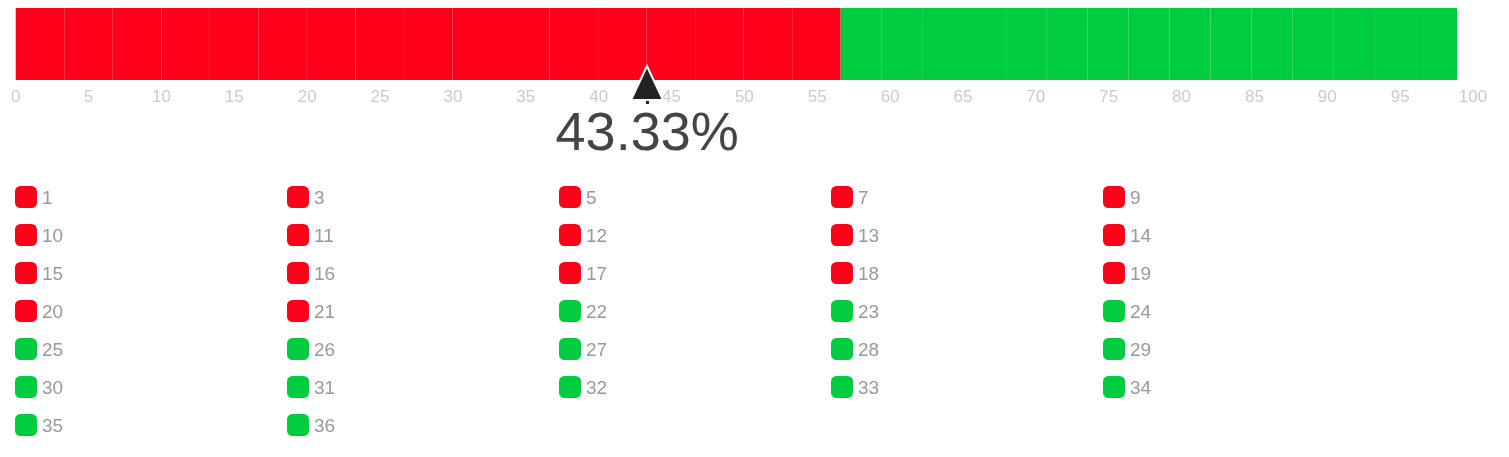 The height and width of the screenshot is (457, 1509). Describe the element at coordinates (47, 197) in the screenshot. I see `legend-label: 1` at that location.